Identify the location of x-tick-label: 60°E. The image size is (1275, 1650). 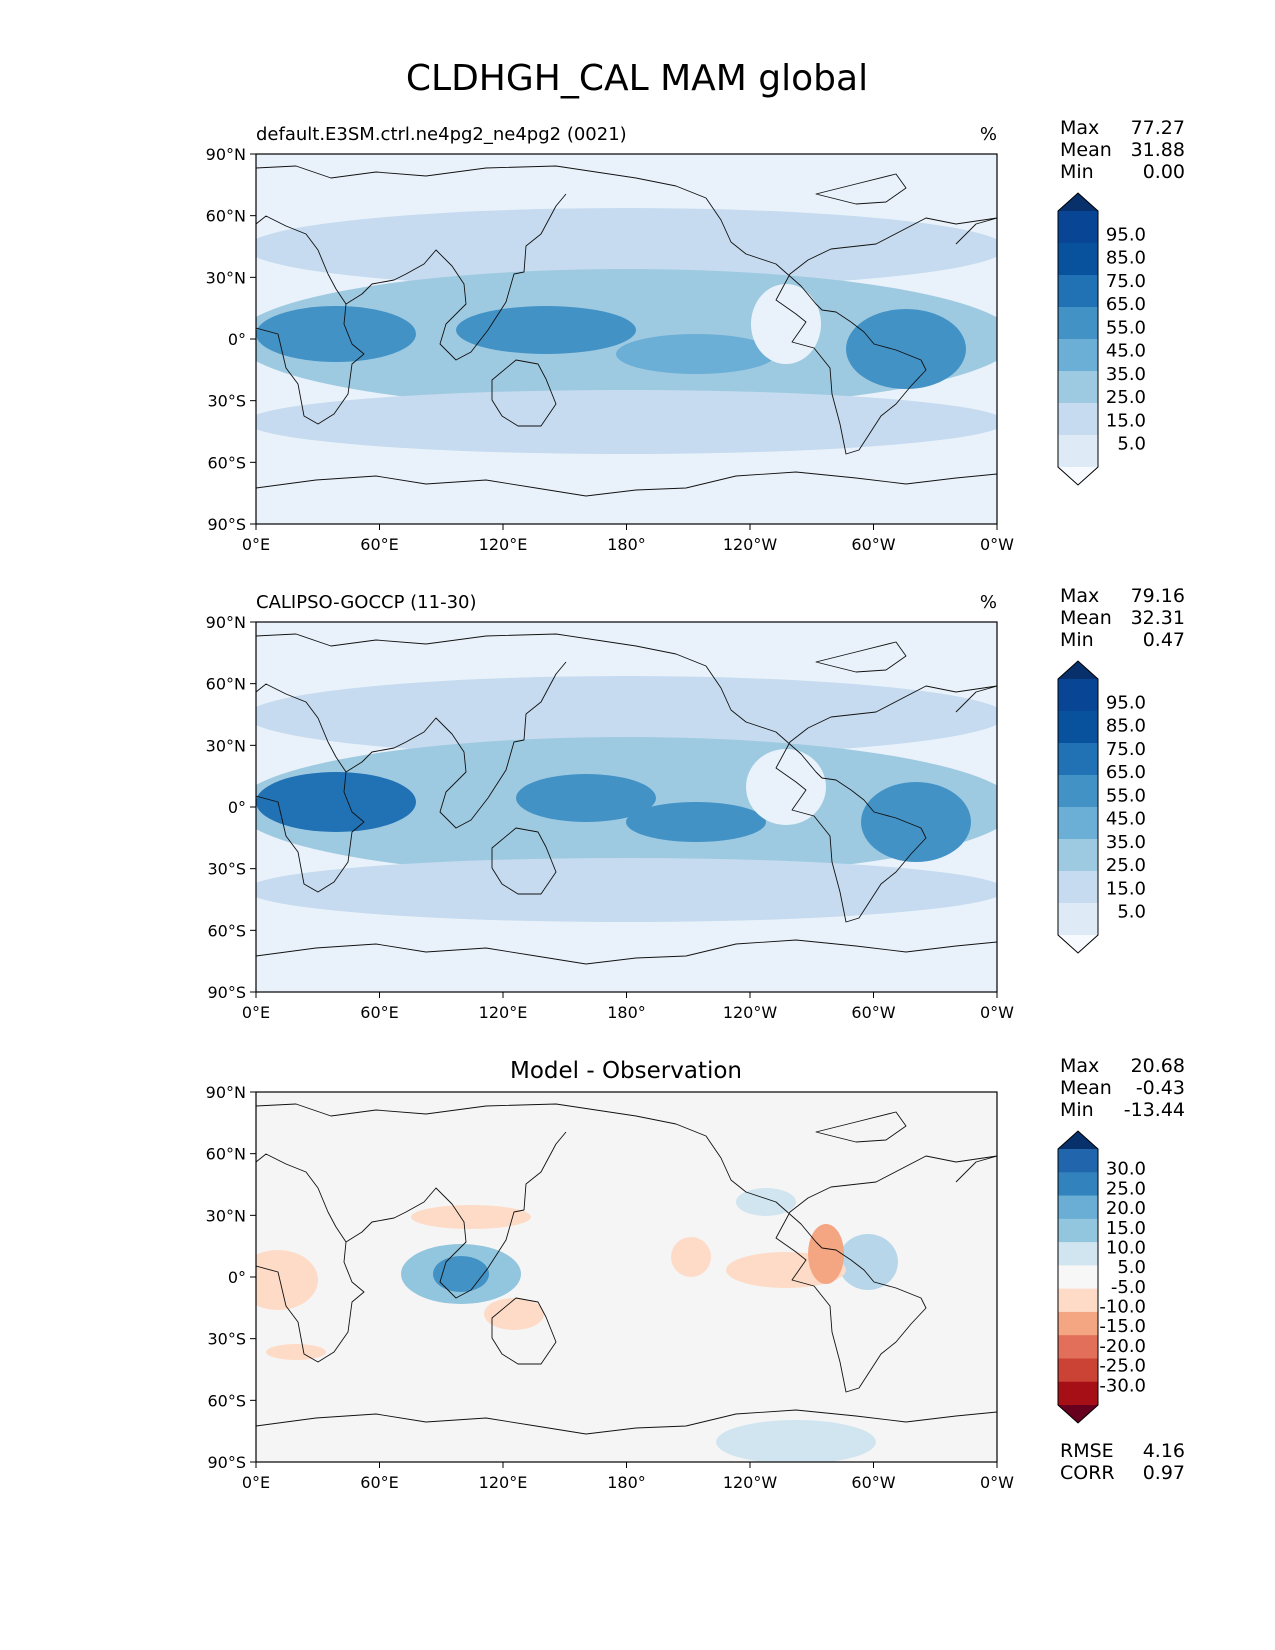
(379, 1482).